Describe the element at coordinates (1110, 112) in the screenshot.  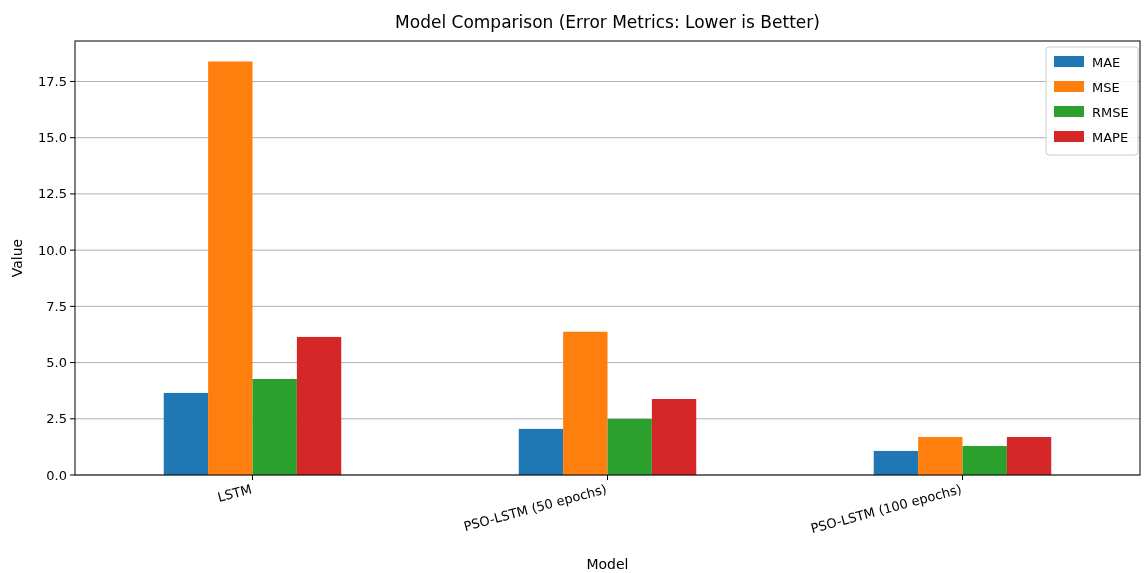
I see `legend-label: RMSE` at that location.